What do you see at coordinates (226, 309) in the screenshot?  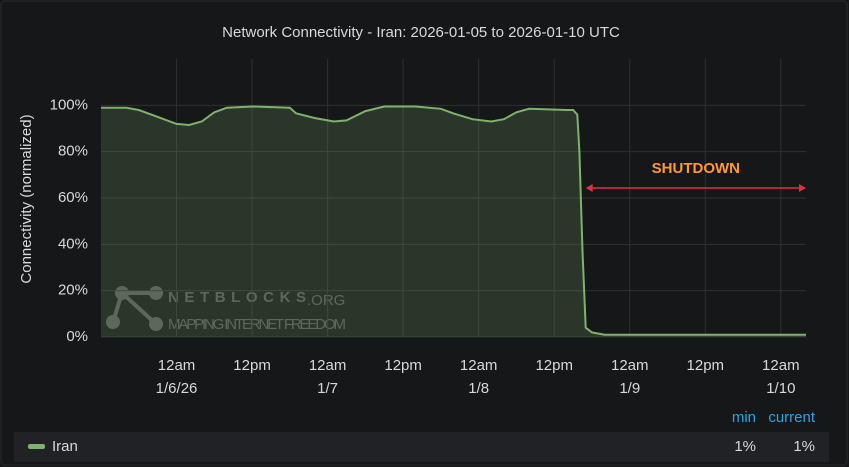 I see `watermark: NETBLOCKS .ORG MAPPING INTERNET FREEDOM` at bounding box center [226, 309].